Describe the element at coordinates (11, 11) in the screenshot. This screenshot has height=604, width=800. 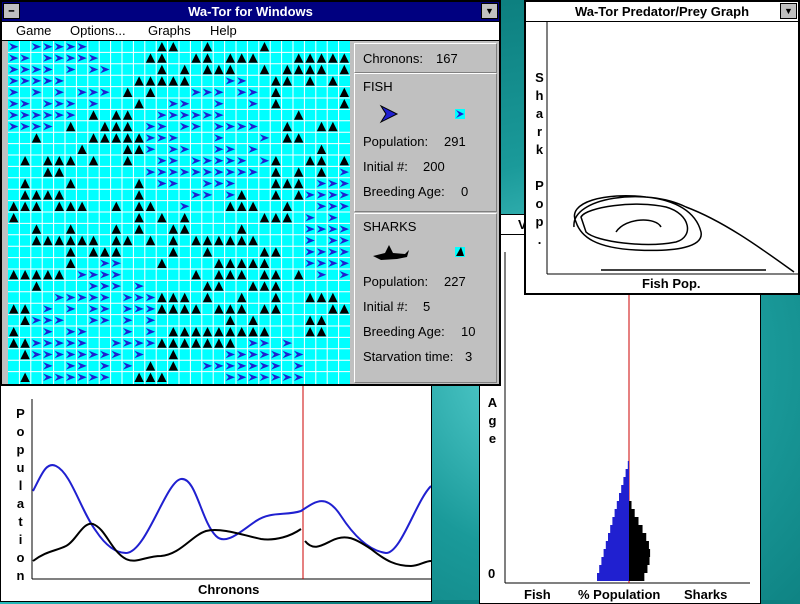
I see `system-menu: ━` at that location.